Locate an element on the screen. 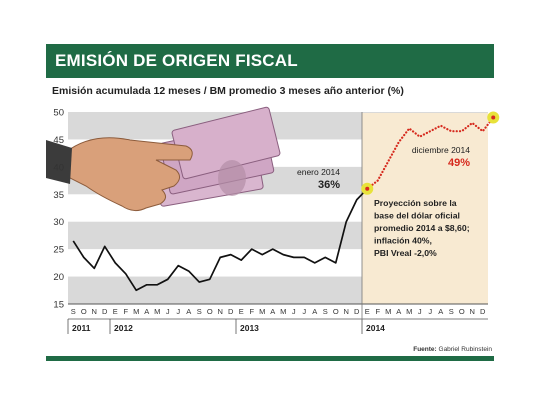  projection-note-line: PBI Vreal -2,0% is located at coordinates (405, 253).